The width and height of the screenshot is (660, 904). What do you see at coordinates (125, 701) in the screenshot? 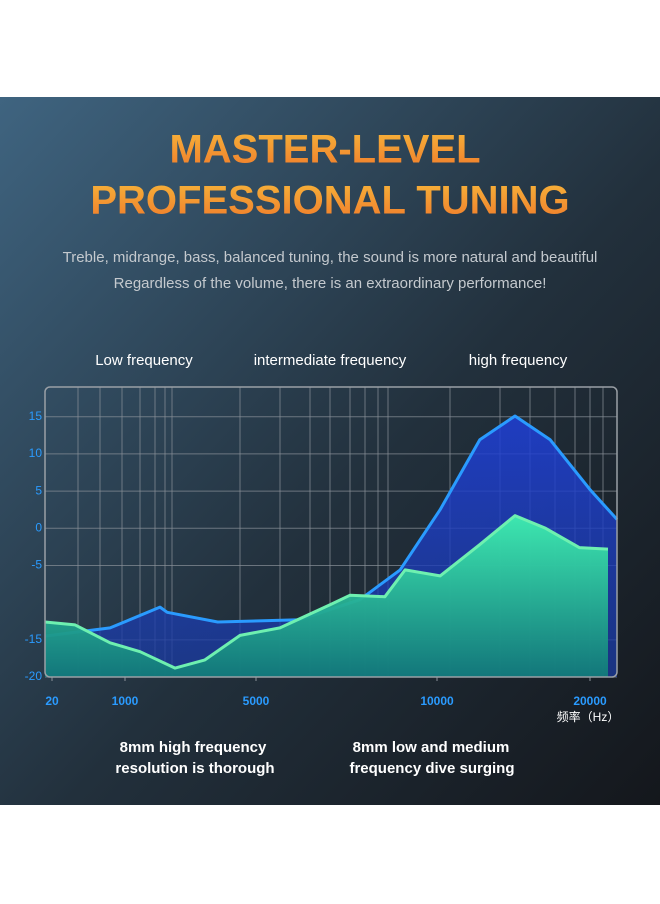
I see `x-tick-label: 1000` at bounding box center [125, 701].